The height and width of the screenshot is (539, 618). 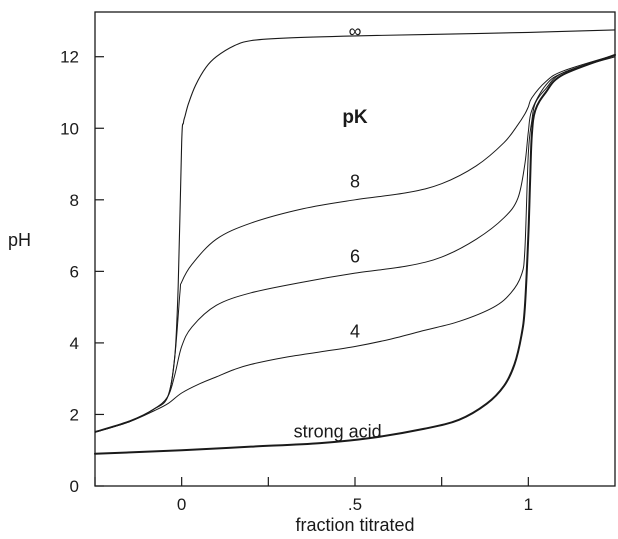 What do you see at coordinates (69, 128) in the screenshot?
I see `y-tick-label: 10` at bounding box center [69, 128].